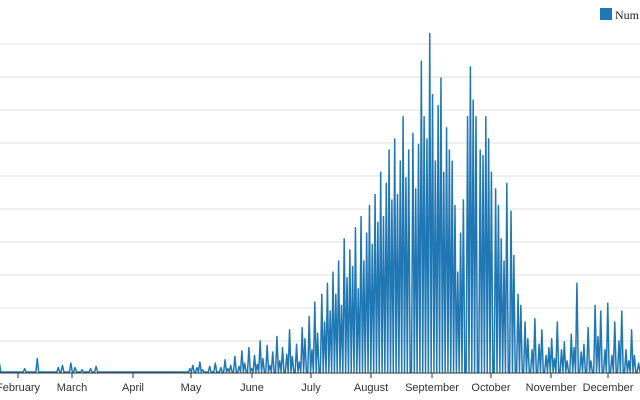 The height and width of the screenshot is (400, 640). I want to click on x-tick-label-february: February, so click(20, 388).